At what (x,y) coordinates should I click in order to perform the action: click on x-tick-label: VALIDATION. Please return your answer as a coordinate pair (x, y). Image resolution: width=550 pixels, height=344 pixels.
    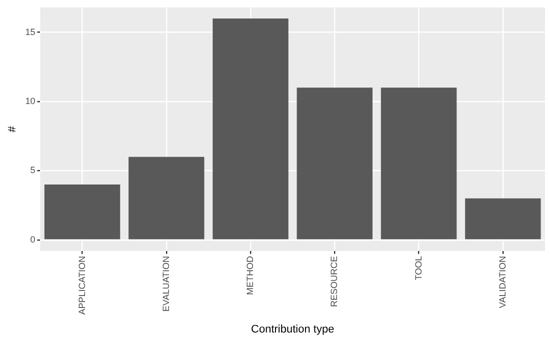
    Looking at the image, I should click on (502, 282).